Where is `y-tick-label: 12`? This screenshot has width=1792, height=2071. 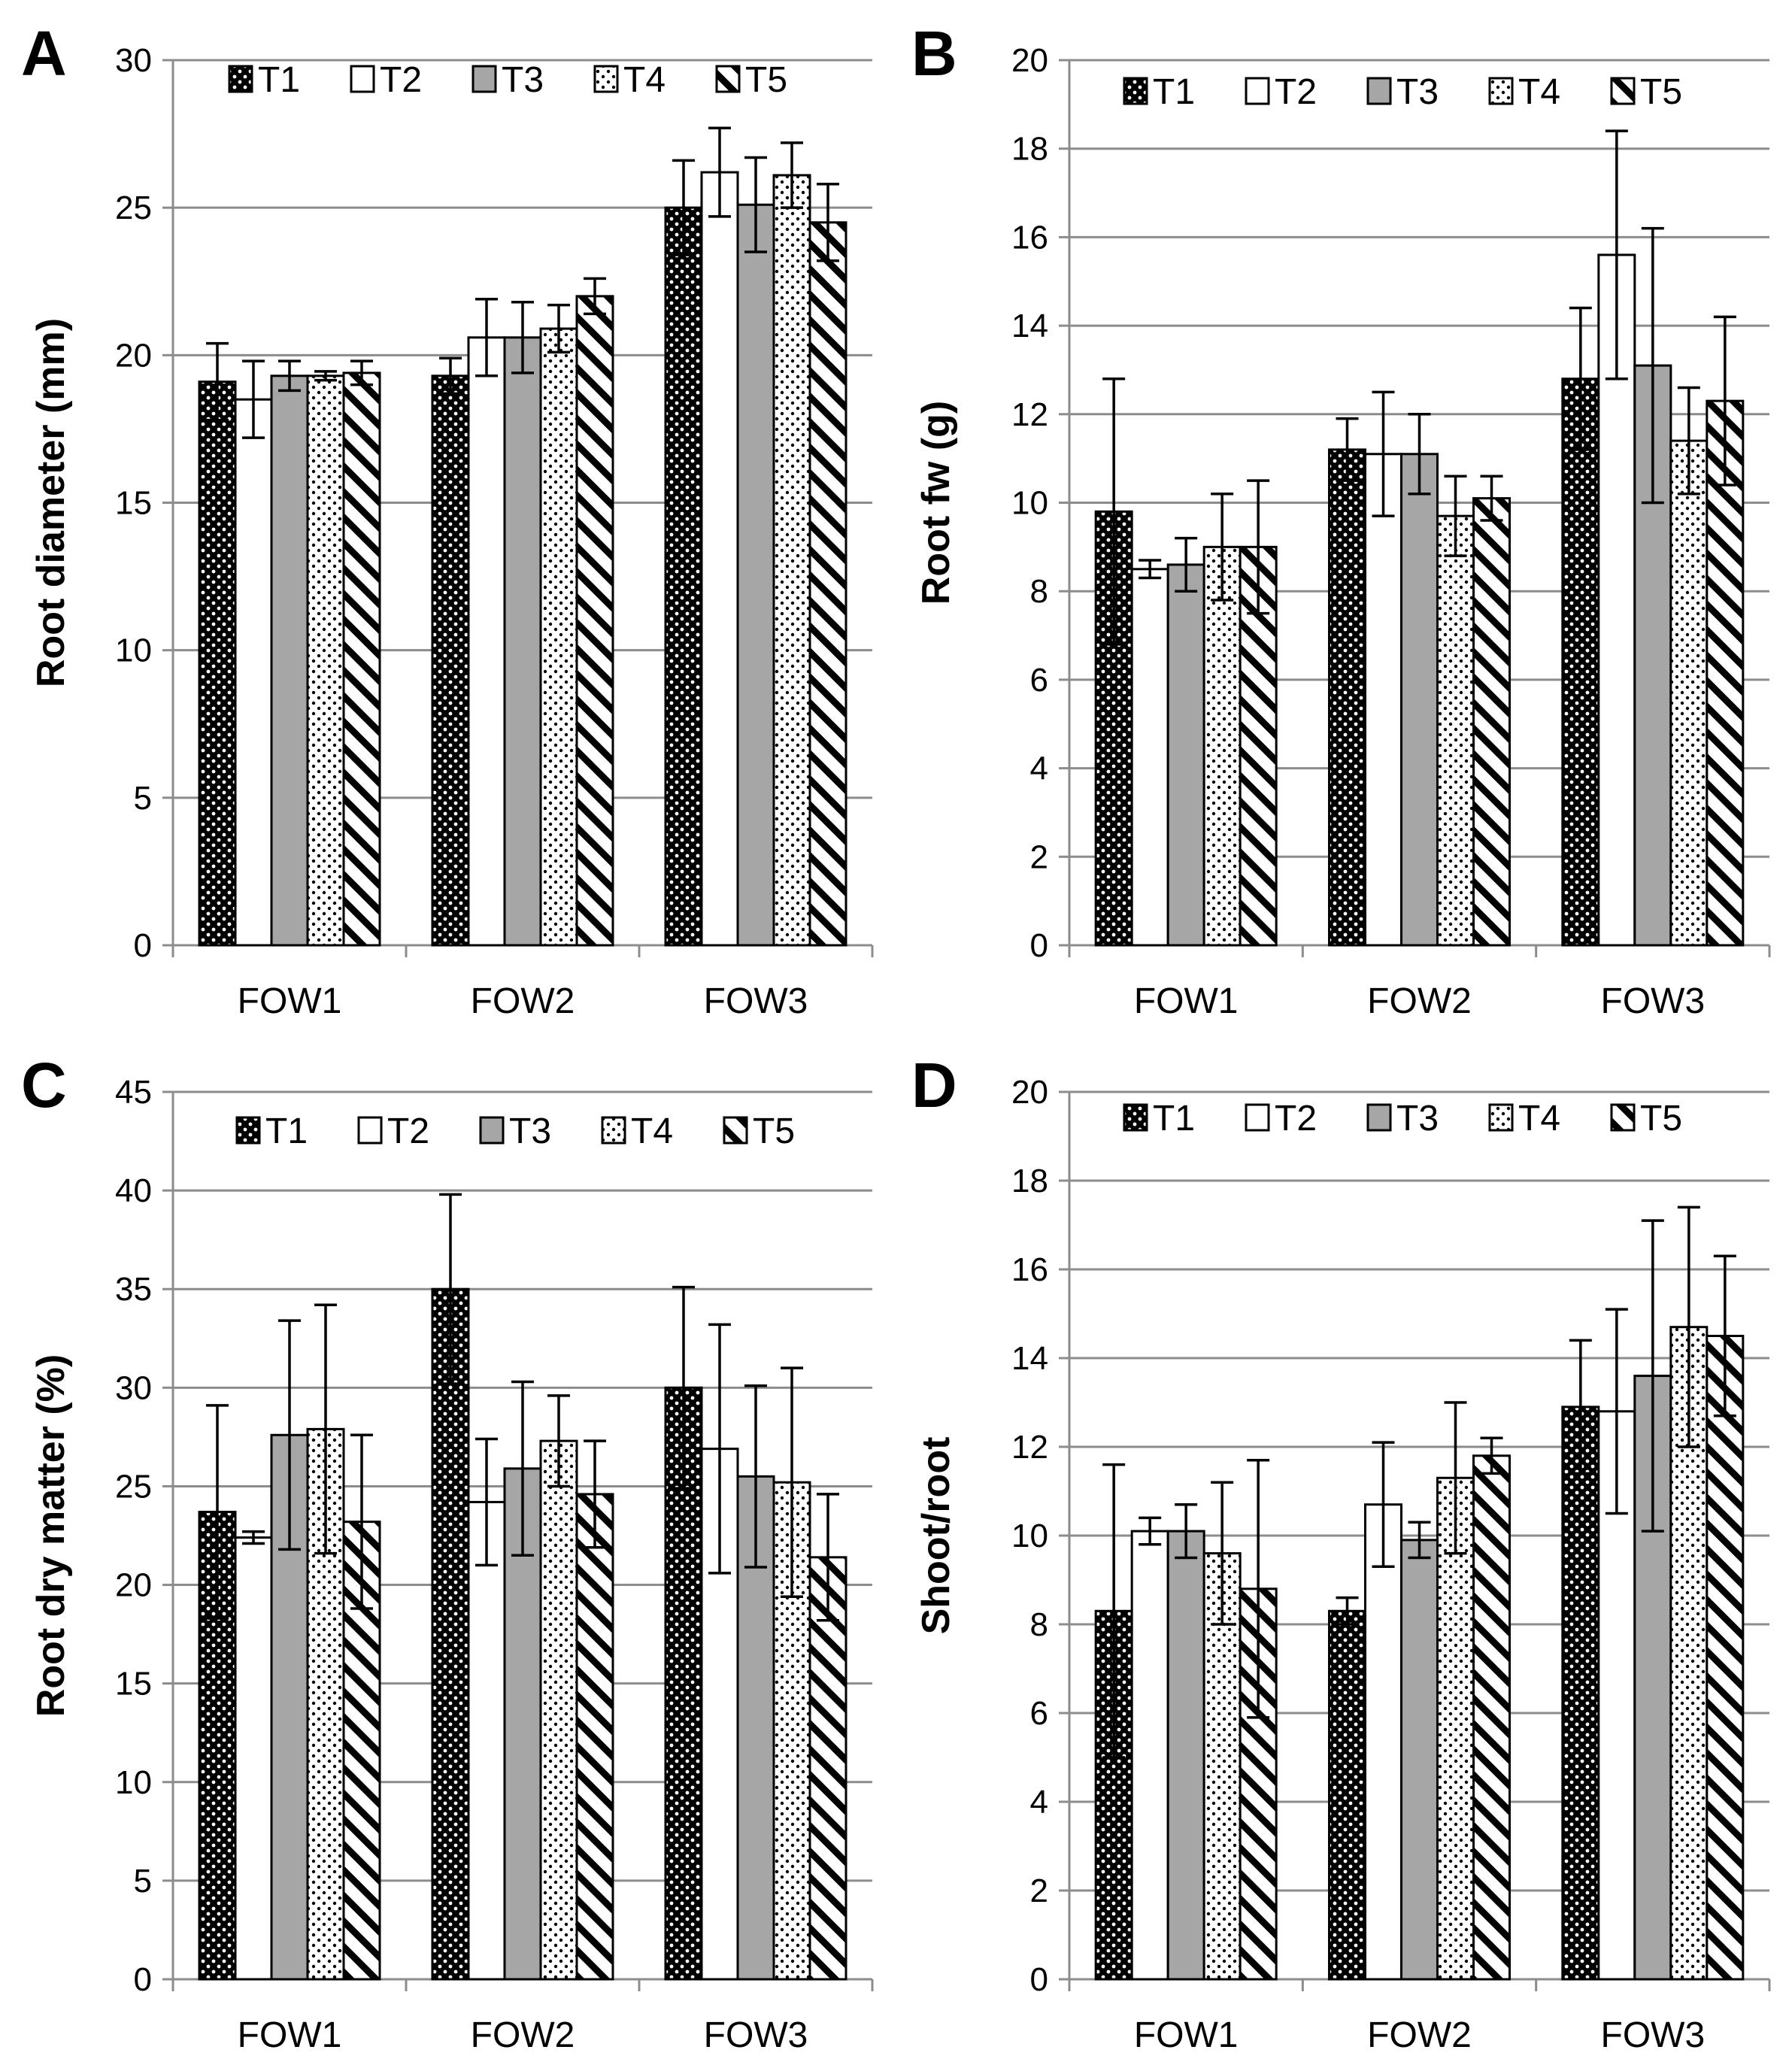 y-tick-label: 12 is located at coordinates (1030, 1447).